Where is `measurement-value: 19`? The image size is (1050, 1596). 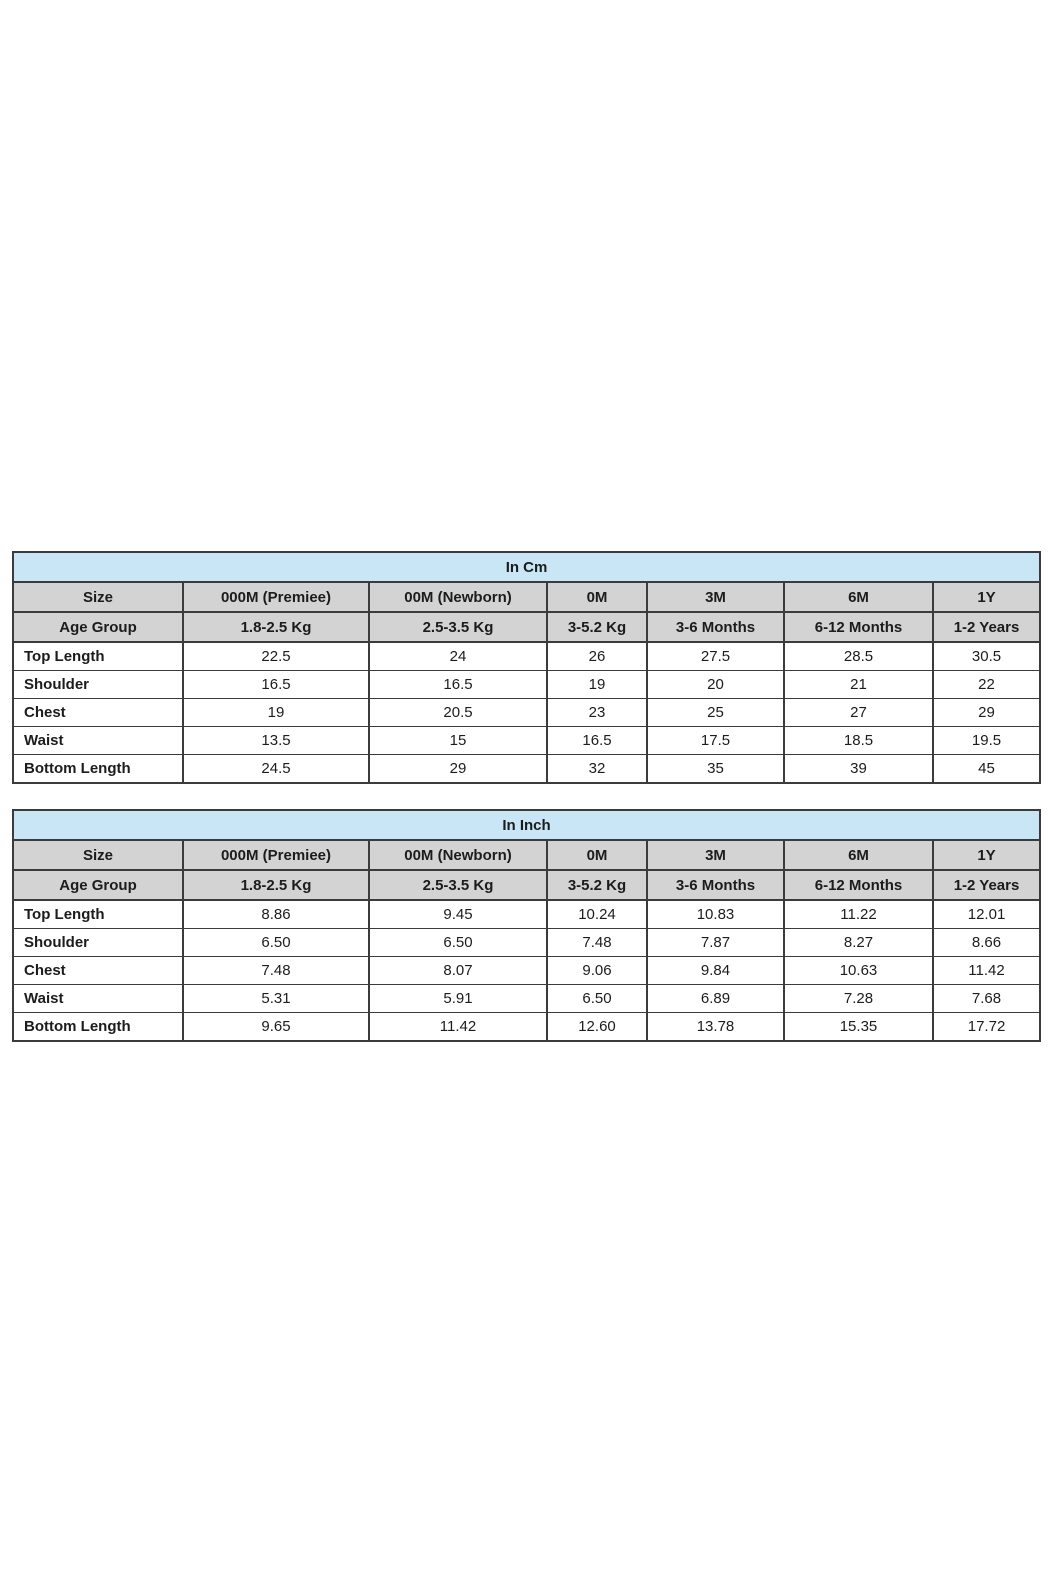 measurement-value: 19 is located at coordinates (276, 712).